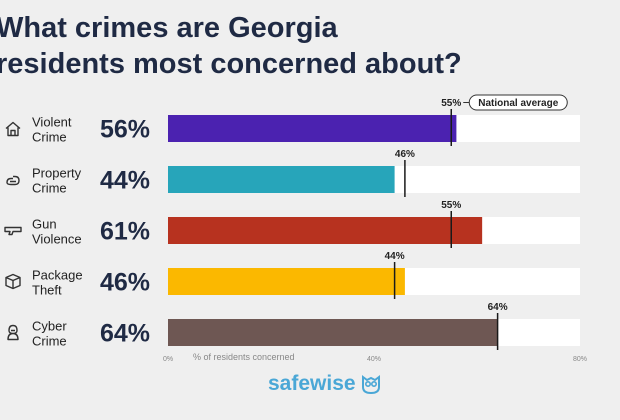 The width and height of the screenshot is (620, 420). What do you see at coordinates (13, 281) in the screenshot?
I see `package-icon` at bounding box center [13, 281].